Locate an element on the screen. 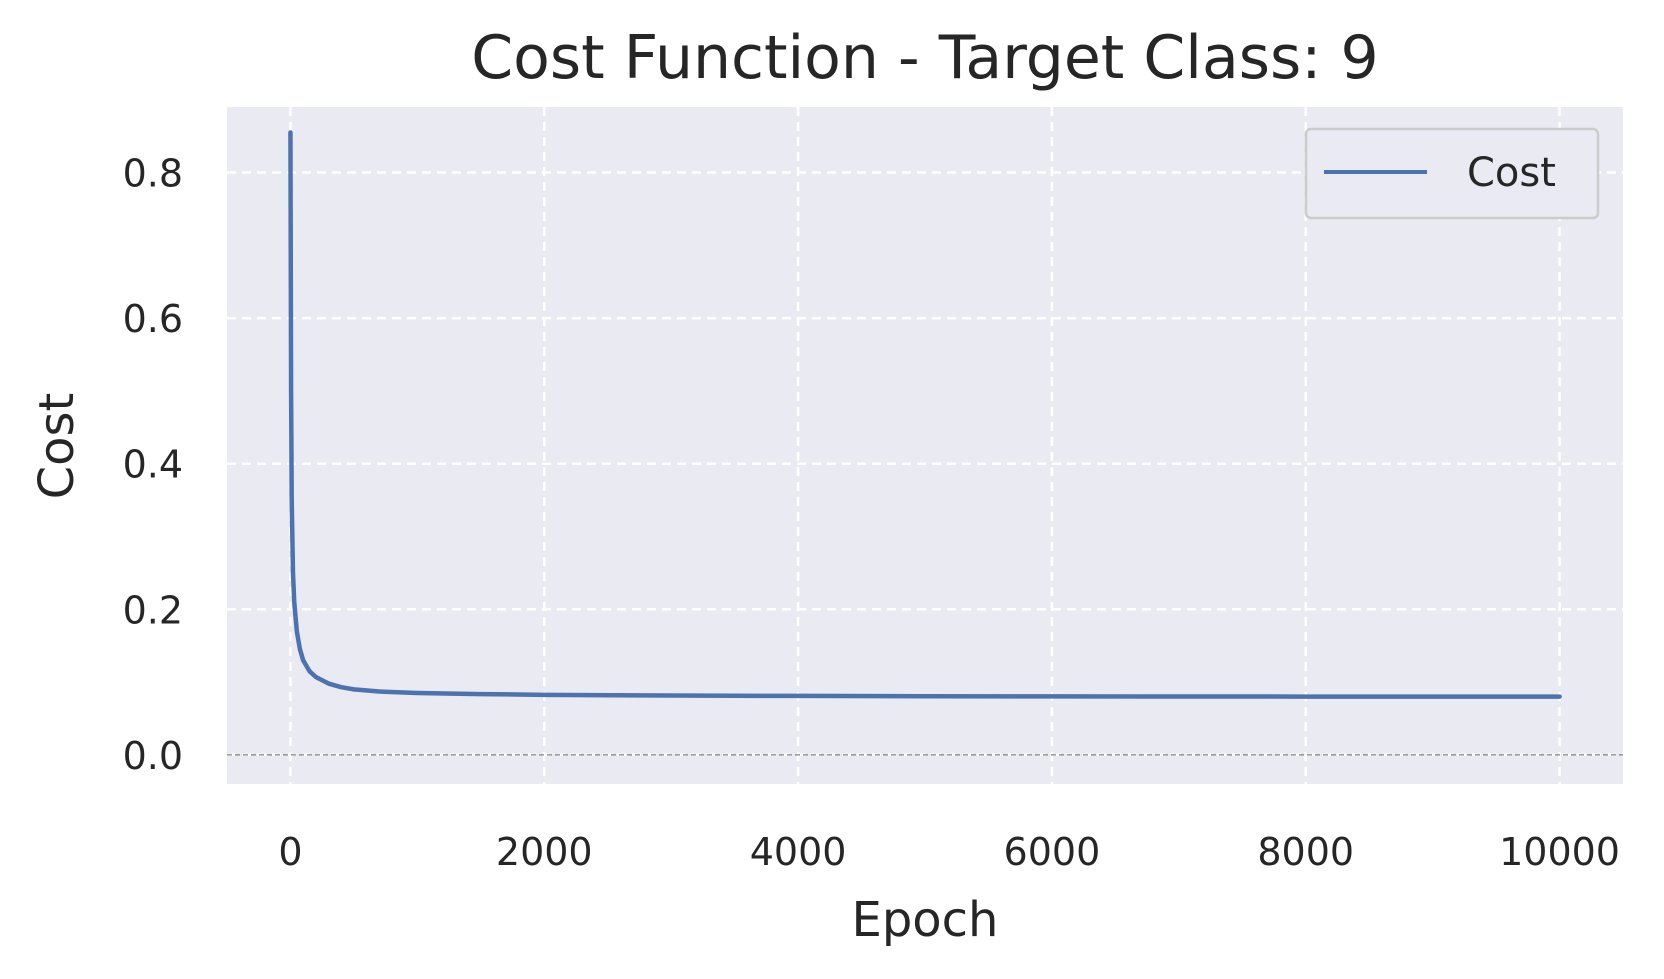 The image size is (1664, 979). legend-label-cost: Cost is located at coordinates (1511, 173).